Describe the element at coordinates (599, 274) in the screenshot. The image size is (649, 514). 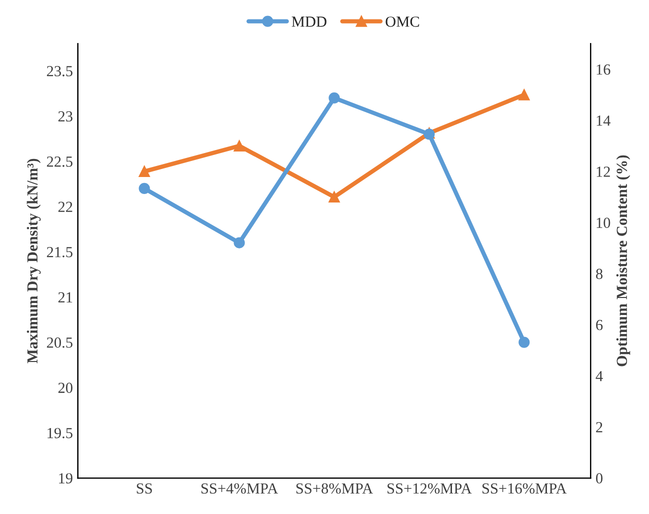
I see `y2-tick-label: 8` at that location.